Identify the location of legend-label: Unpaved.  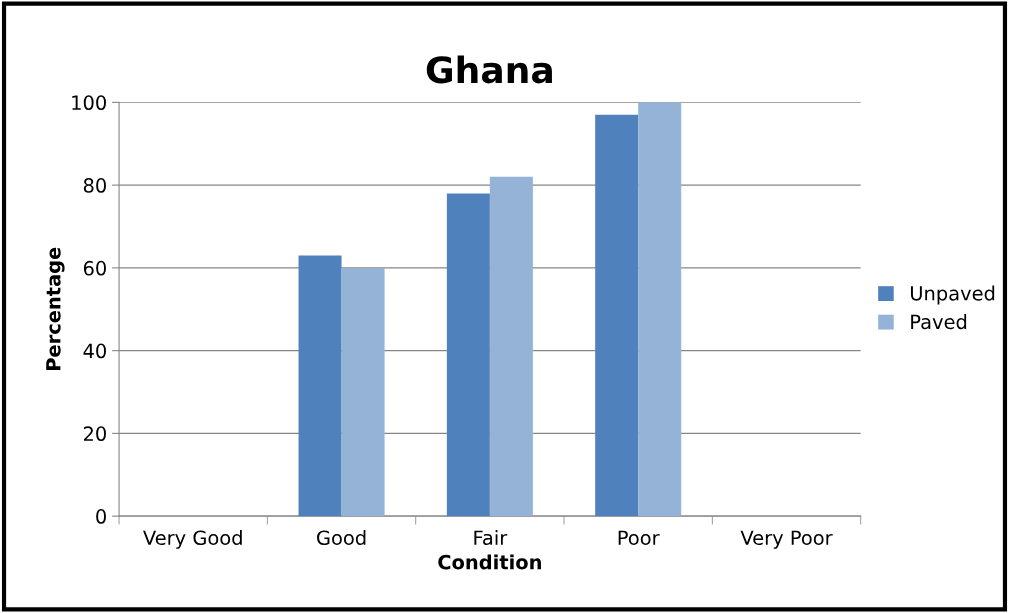
(952, 295).